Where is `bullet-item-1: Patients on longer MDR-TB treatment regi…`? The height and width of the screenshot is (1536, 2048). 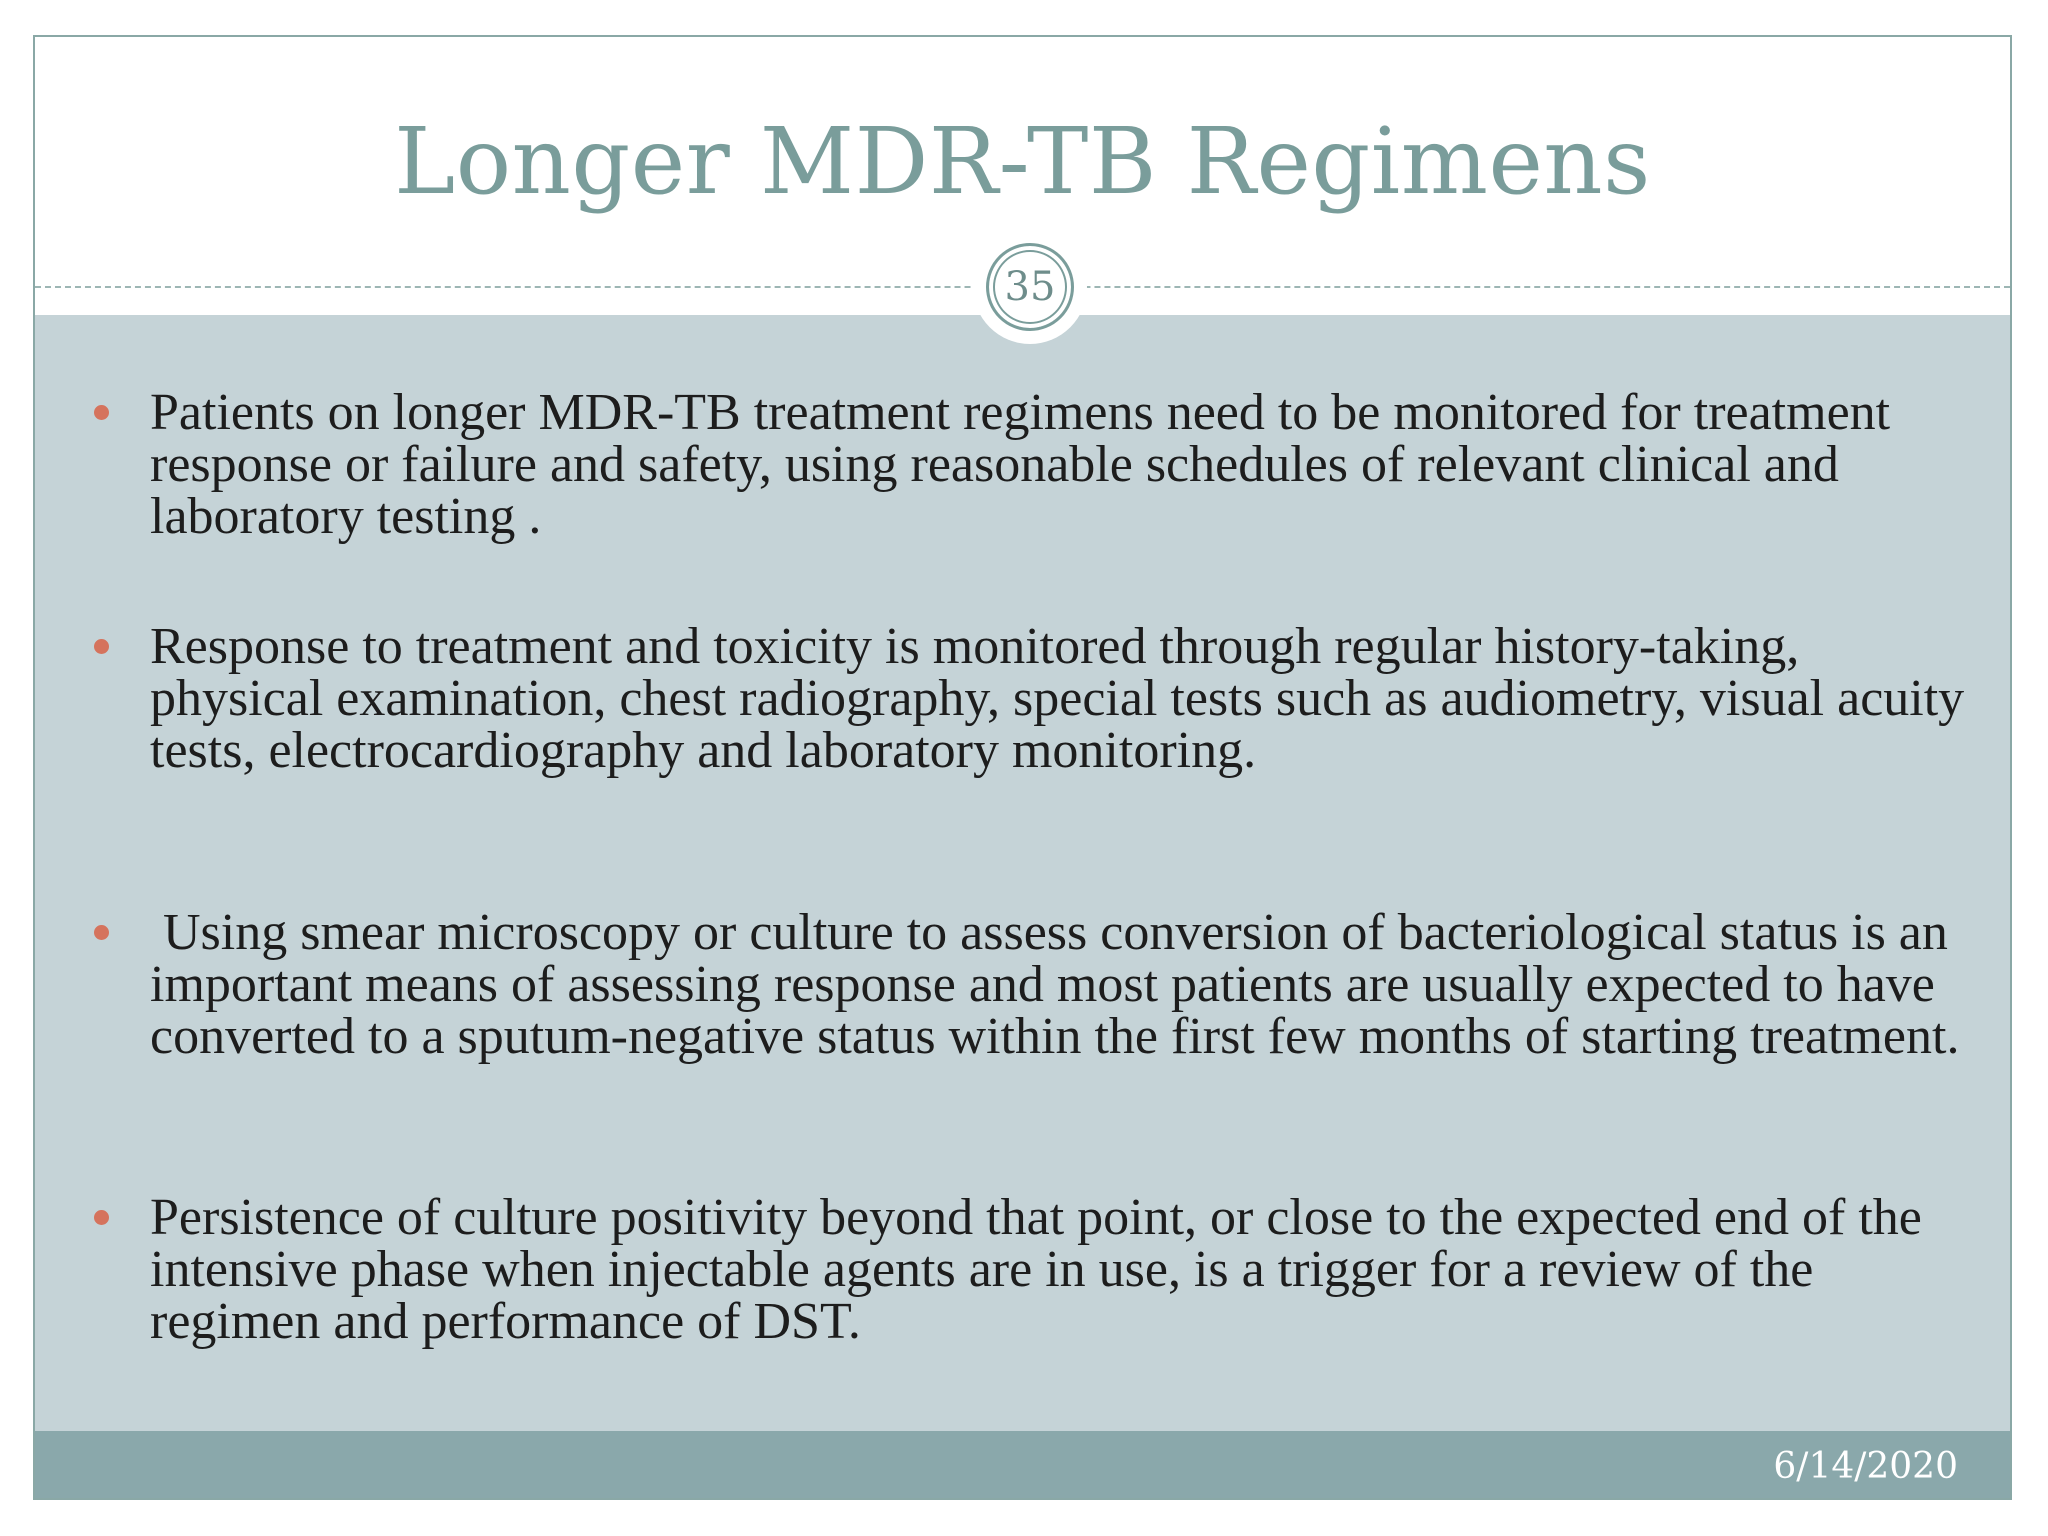
bullet-item-1: Patients on longer MDR-TB treatment regi… is located at coordinates (1037, 464).